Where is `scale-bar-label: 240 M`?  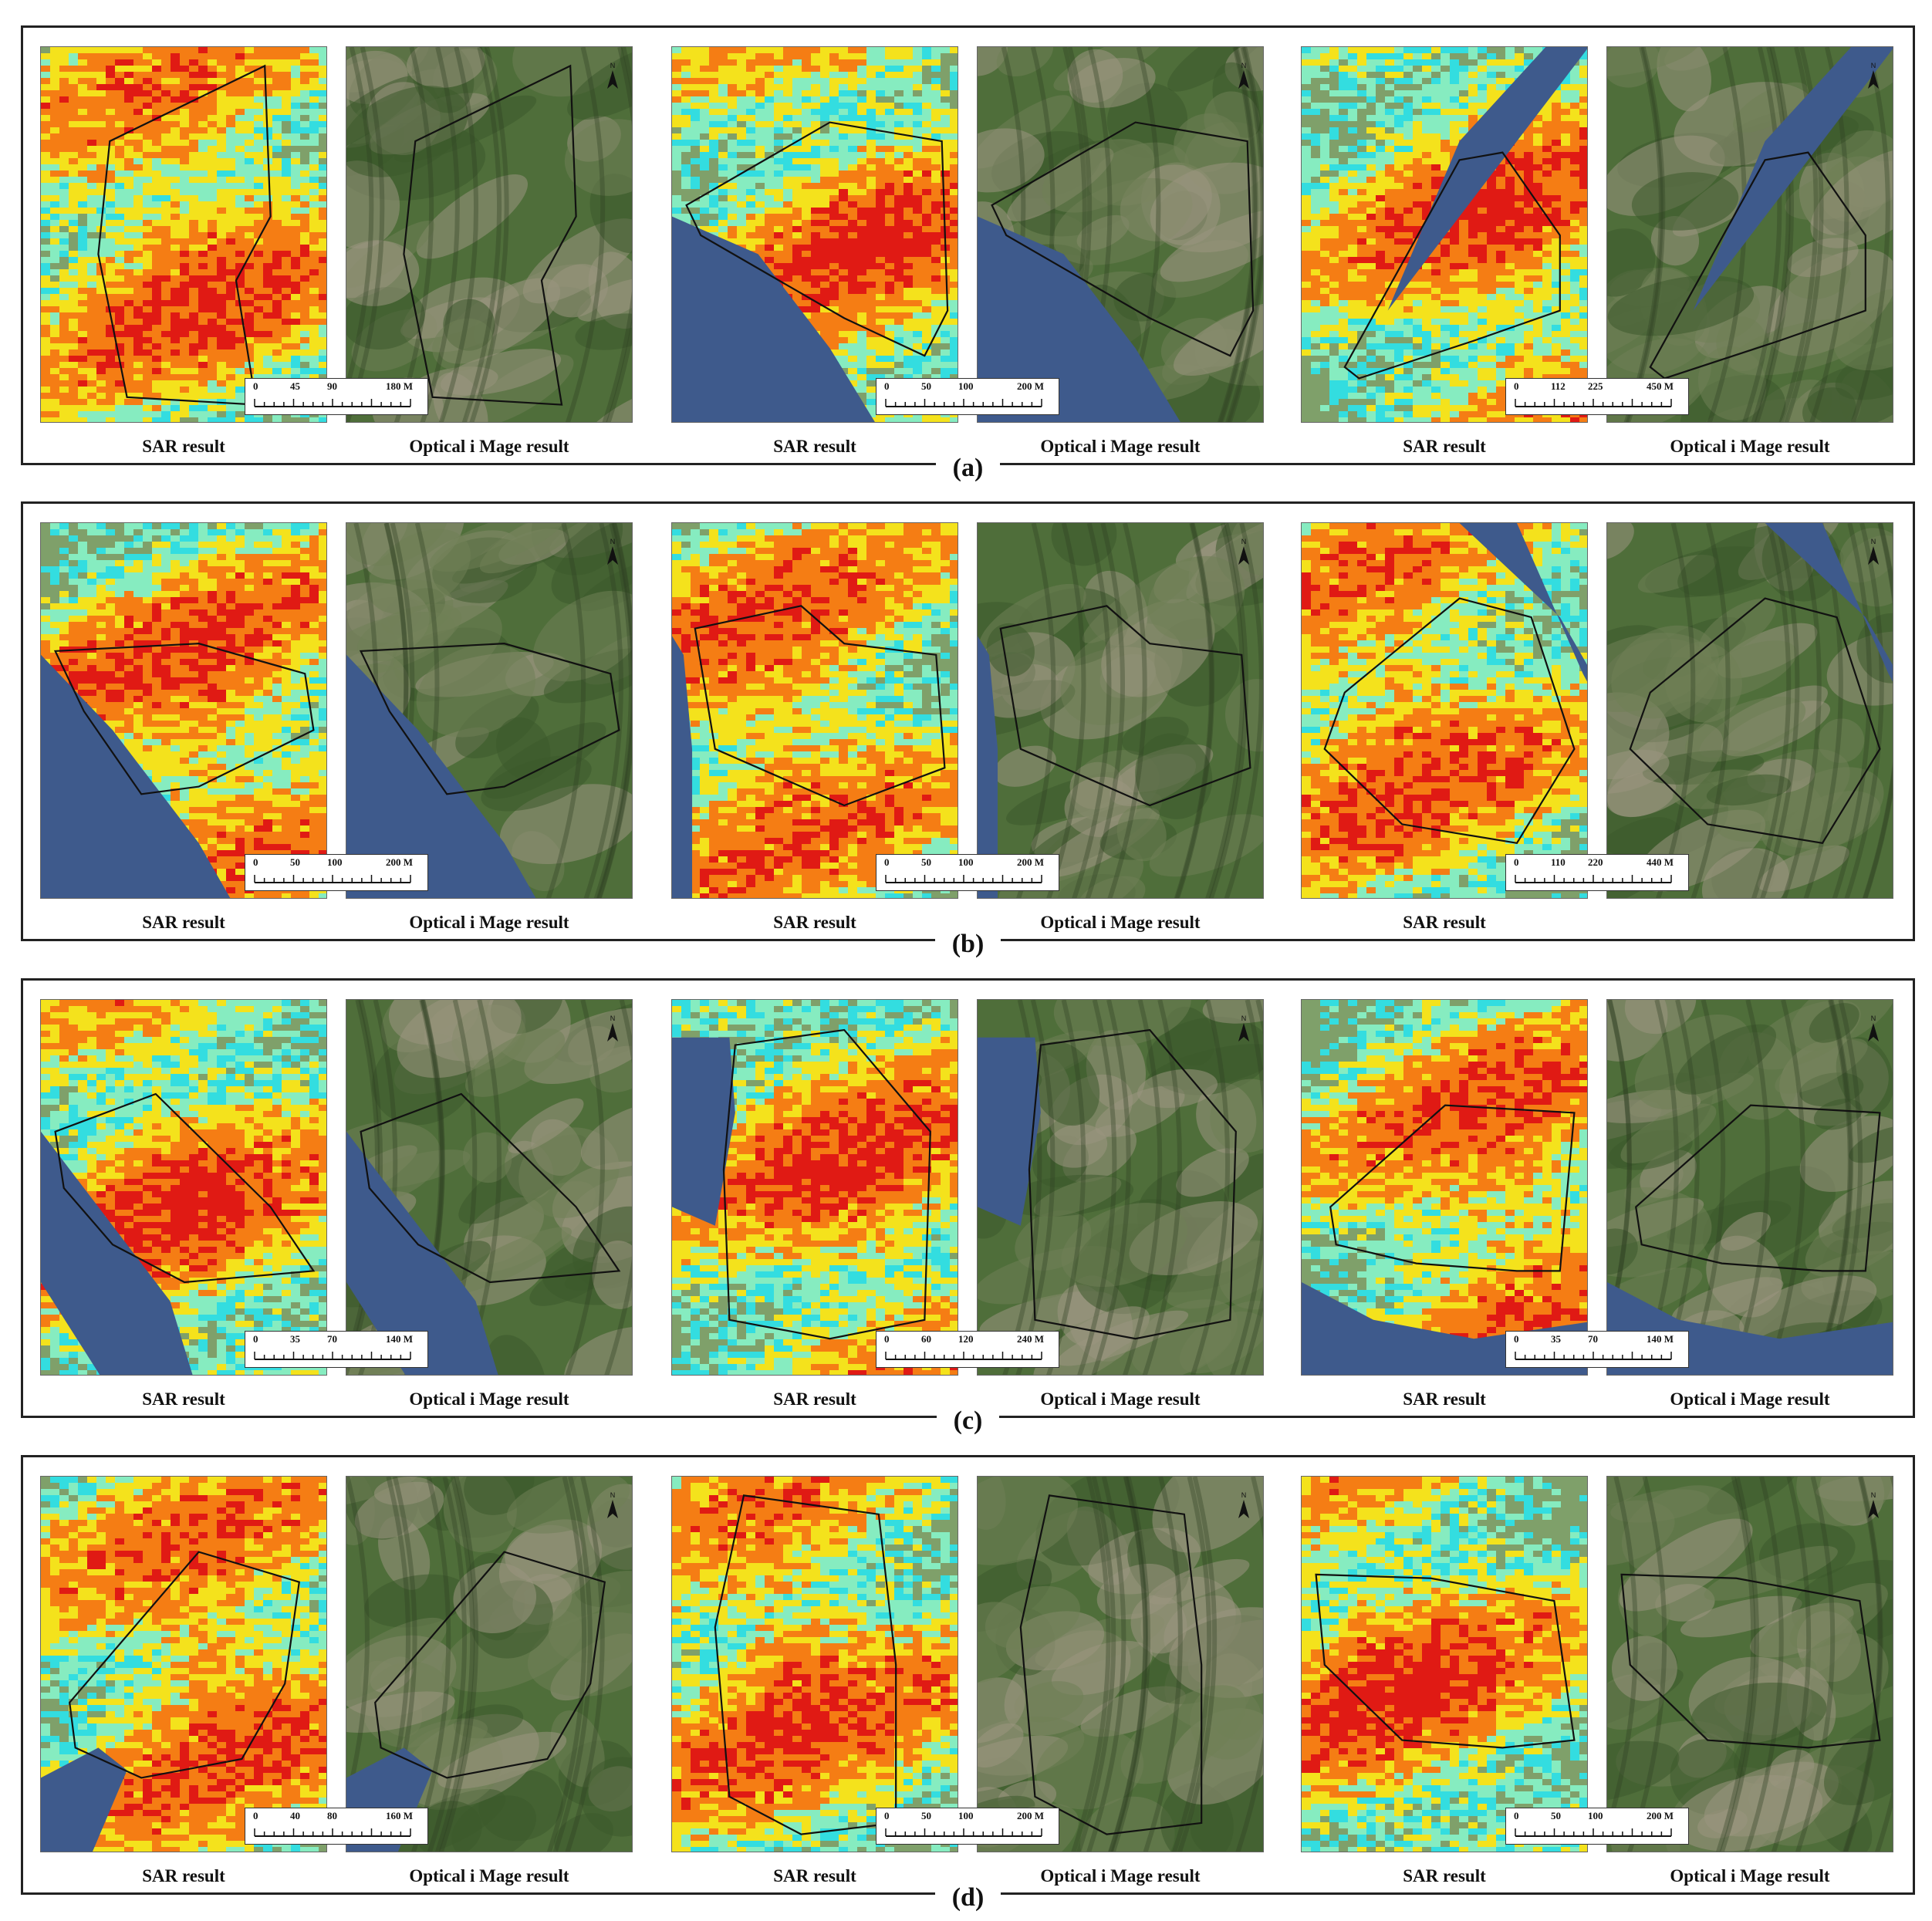
scale-bar-label: 240 M is located at coordinates (1031, 1339).